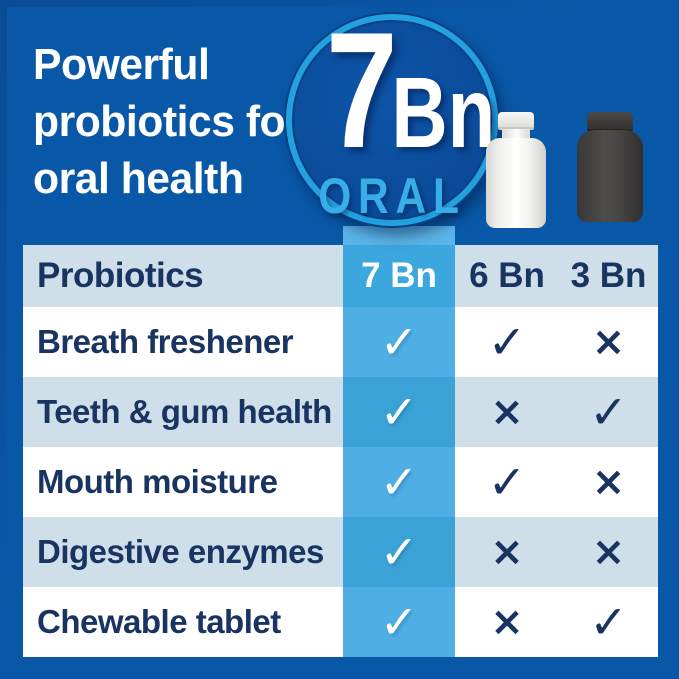  I want to click on edge-shading-top, so click(339, 3).